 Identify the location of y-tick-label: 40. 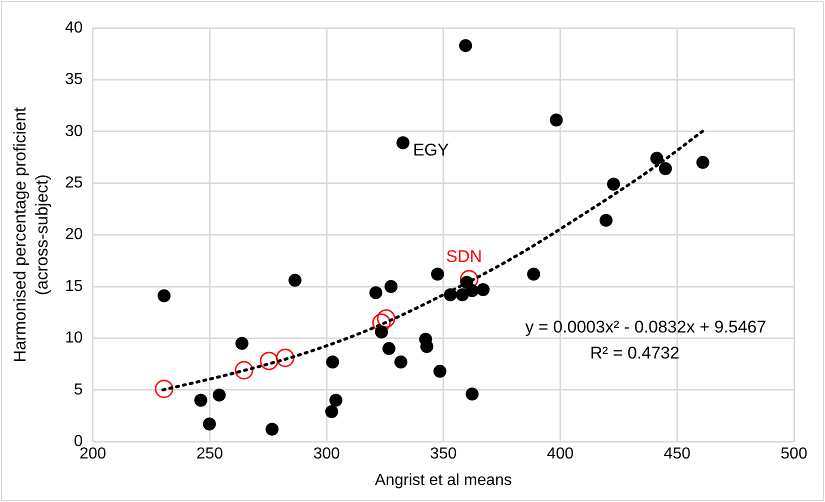
(74, 27).